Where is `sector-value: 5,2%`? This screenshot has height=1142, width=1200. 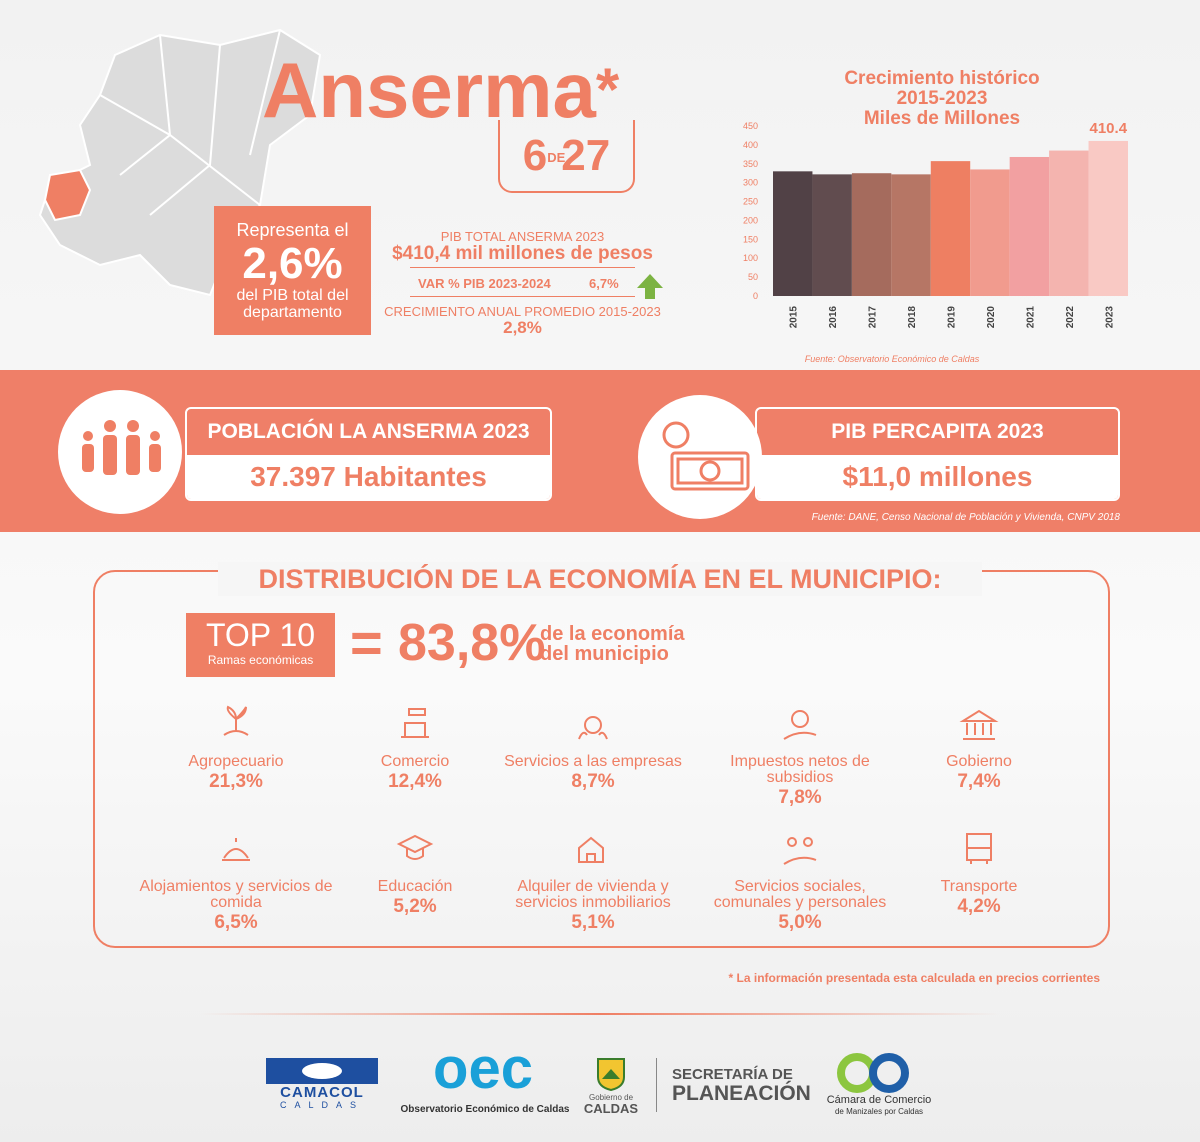 sector-value: 5,2% is located at coordinates (415, 906).